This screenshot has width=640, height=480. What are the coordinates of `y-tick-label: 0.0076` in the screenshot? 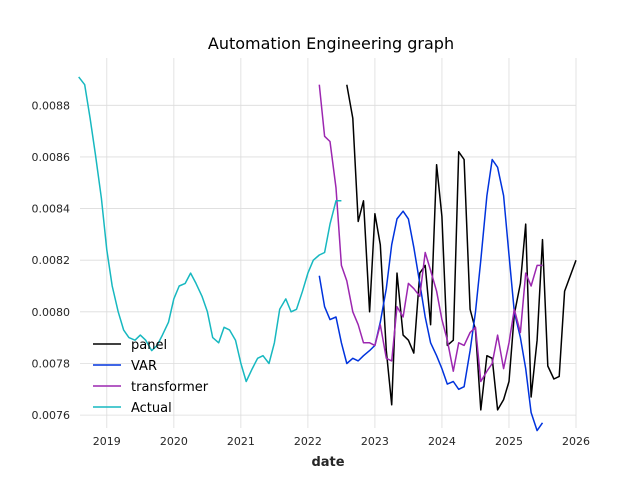 It's located at (51, 415).